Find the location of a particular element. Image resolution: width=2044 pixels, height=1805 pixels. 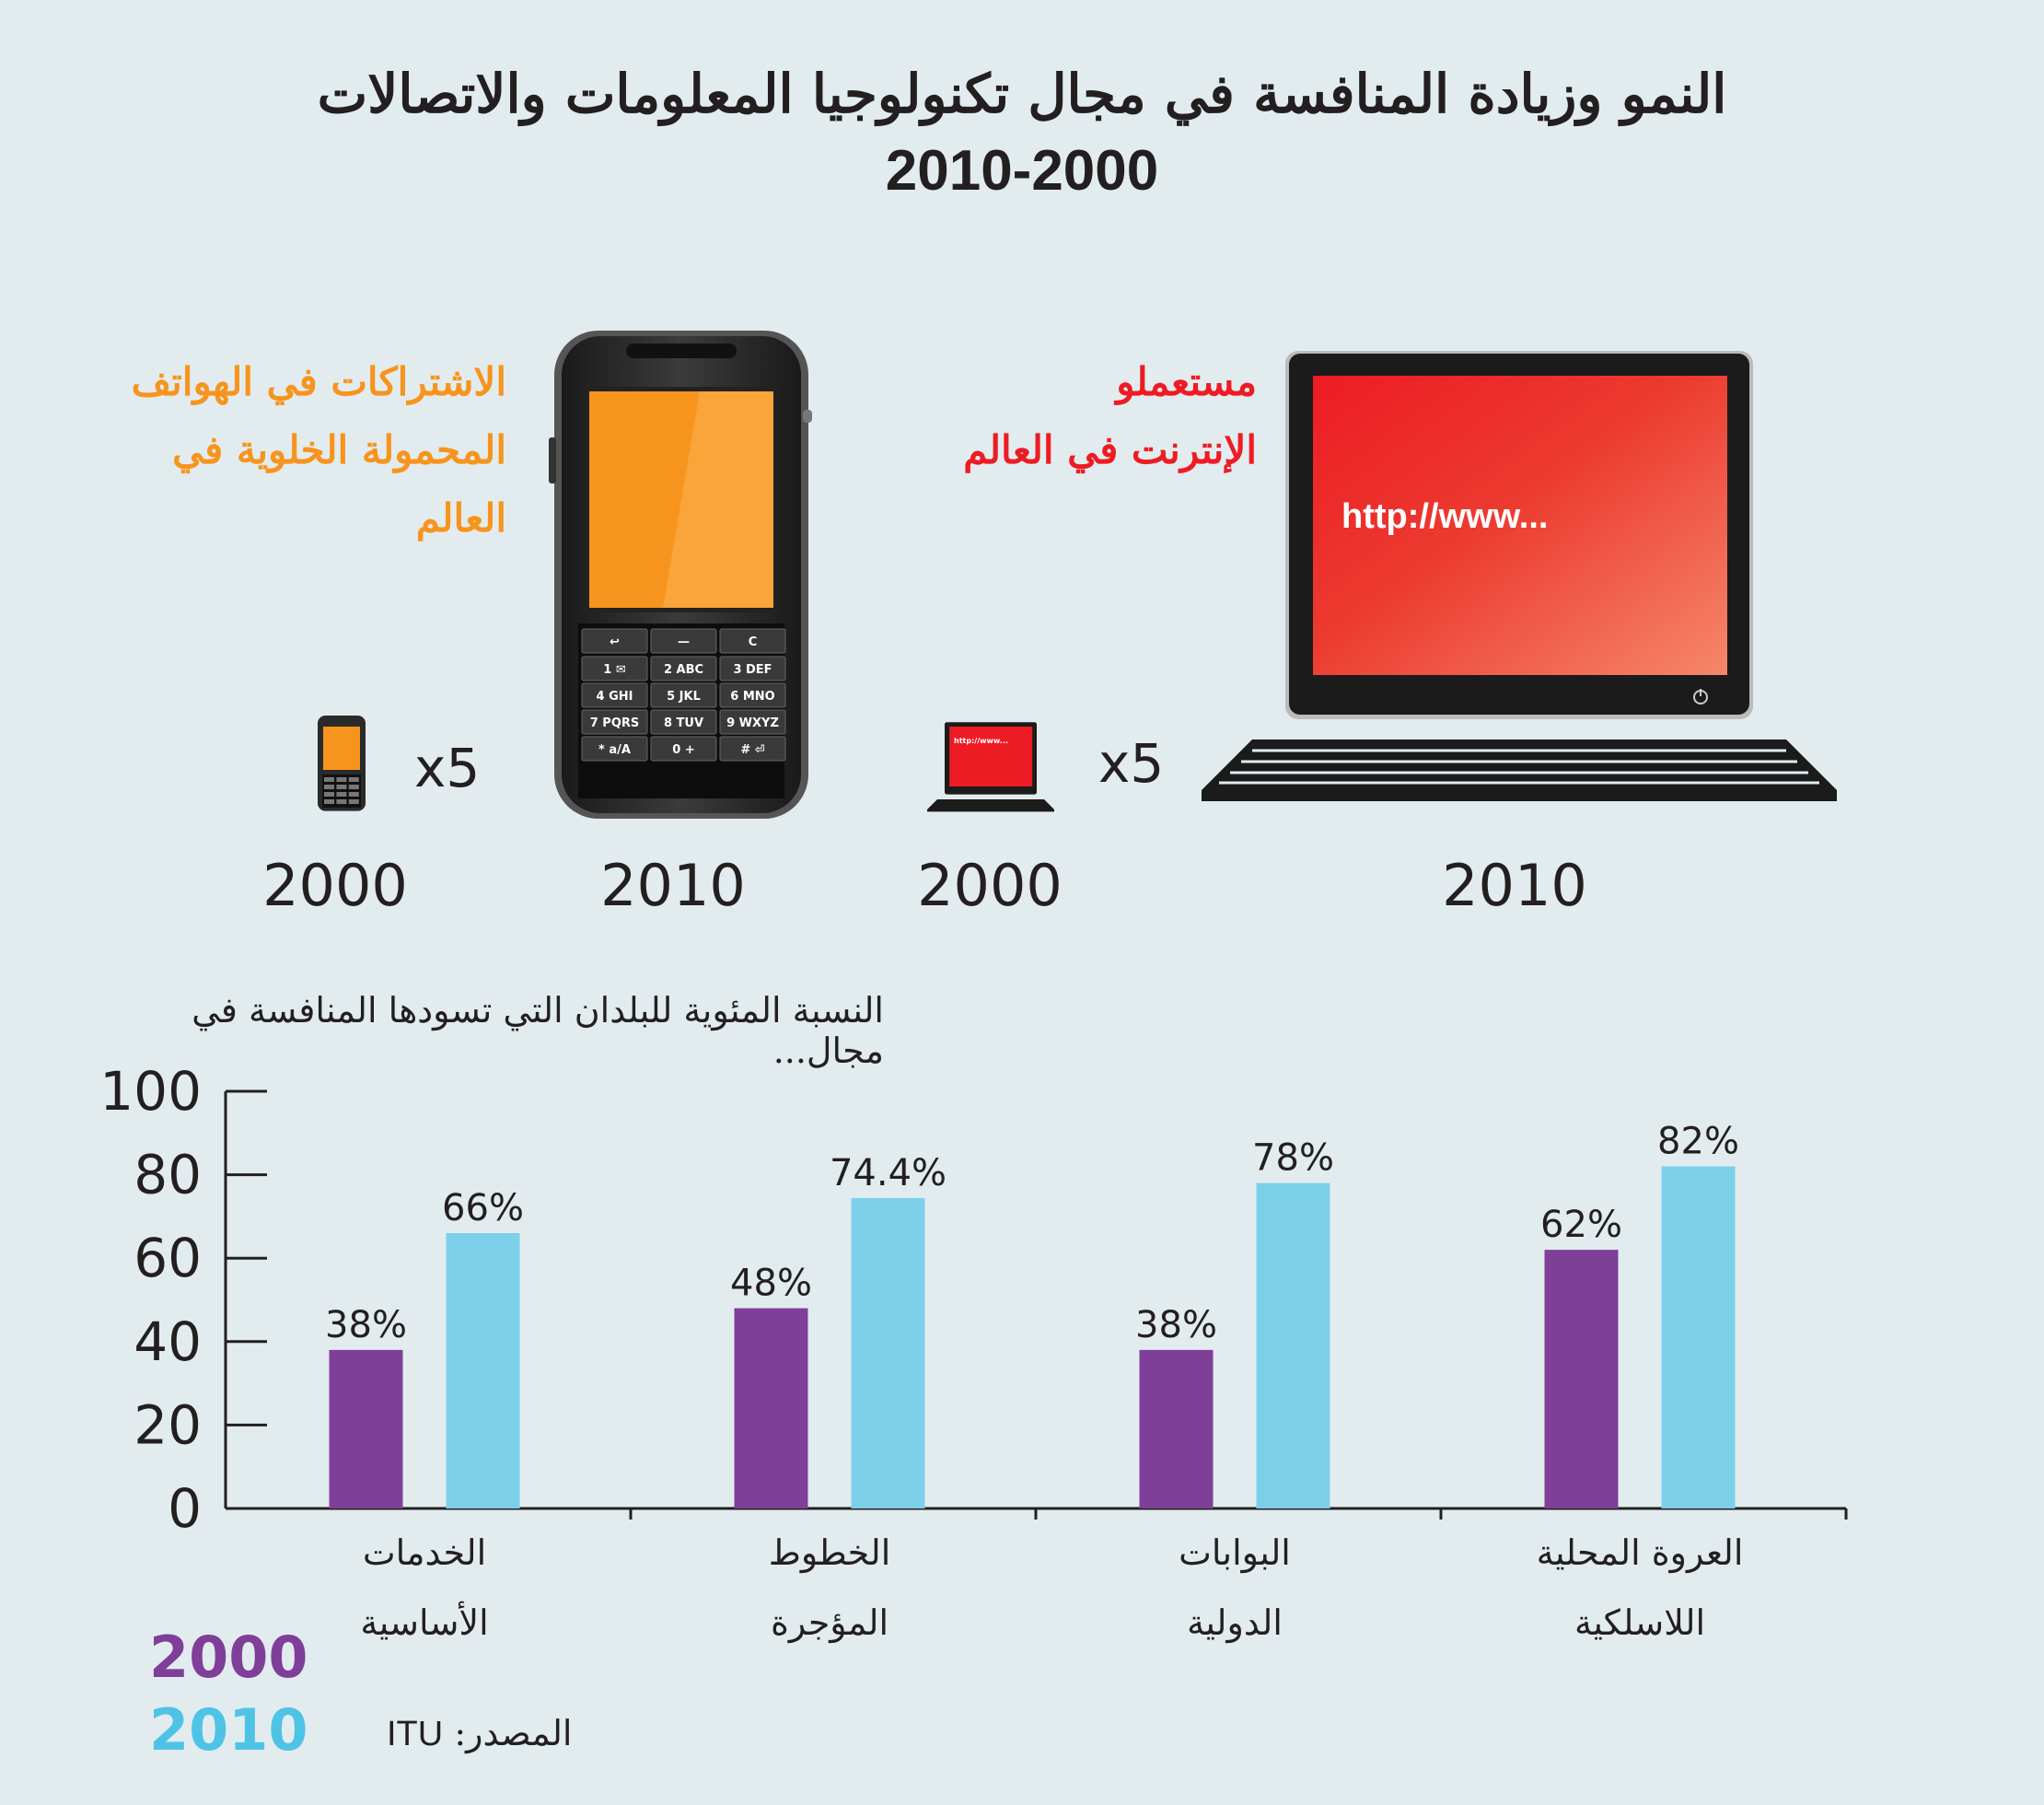

internet-multiplier: x5 is located at coordinates (1131, 763).